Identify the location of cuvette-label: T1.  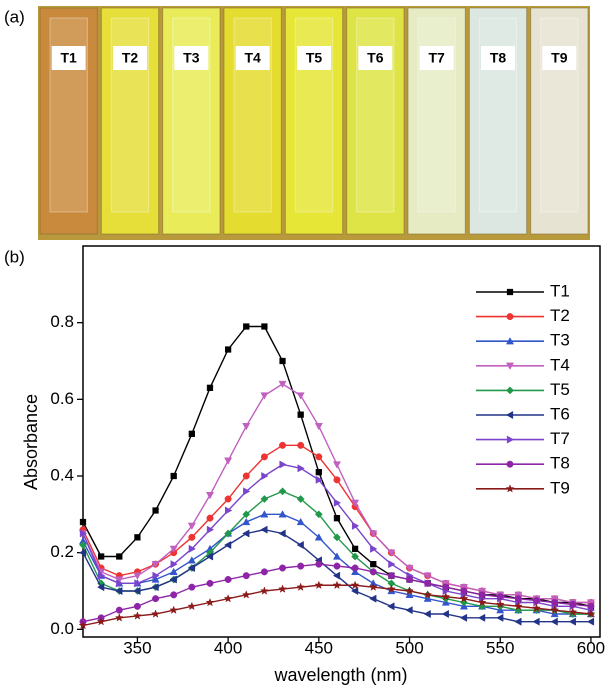
(68, 58).